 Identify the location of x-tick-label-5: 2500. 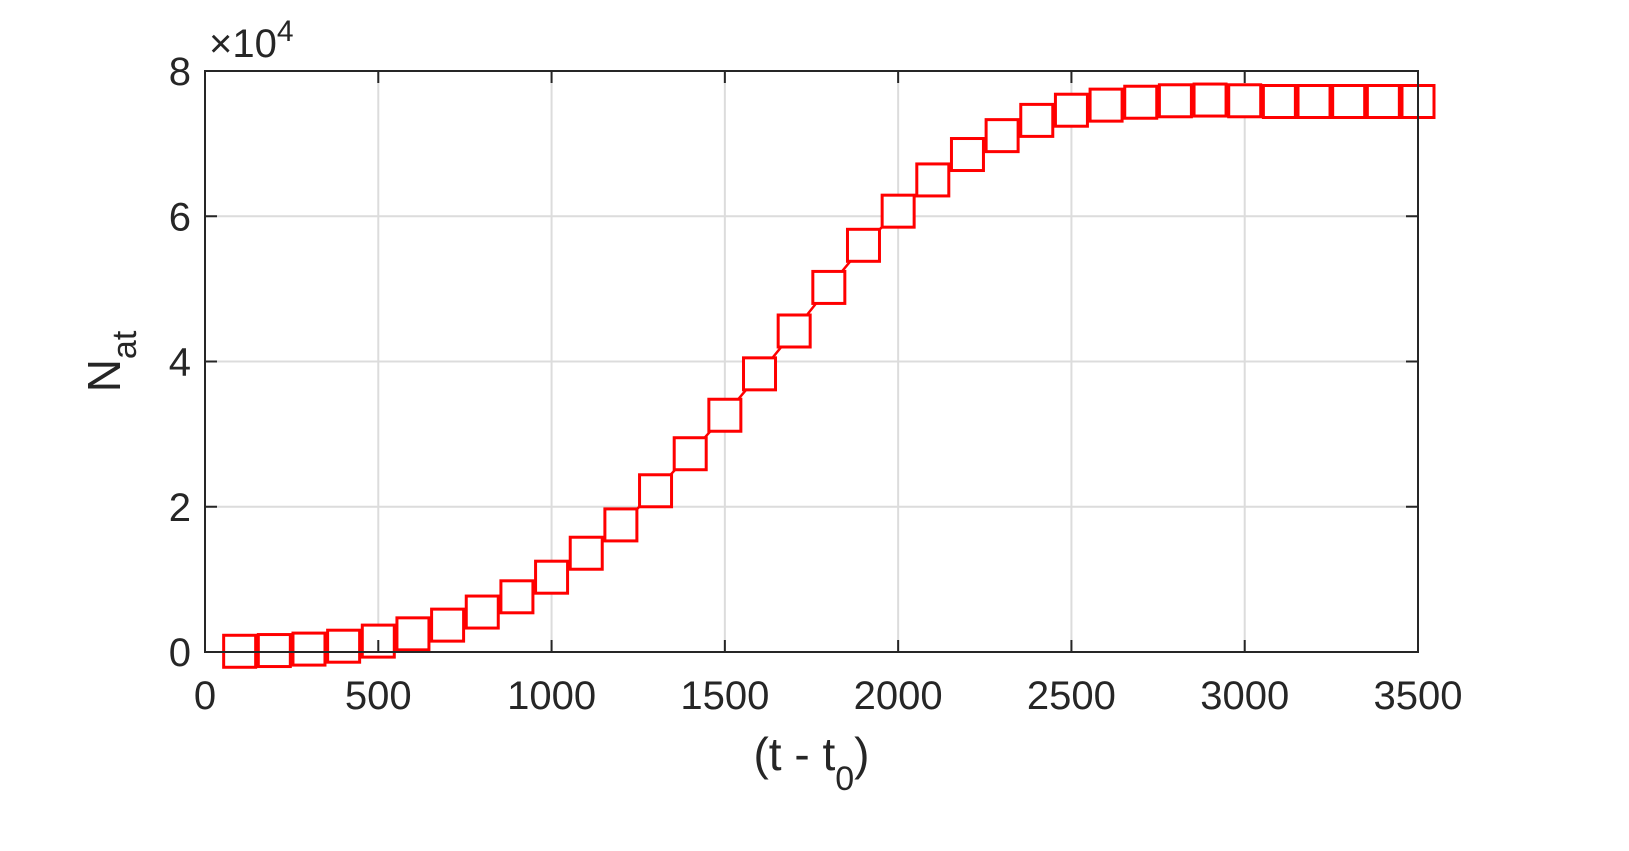
(1071, 696).